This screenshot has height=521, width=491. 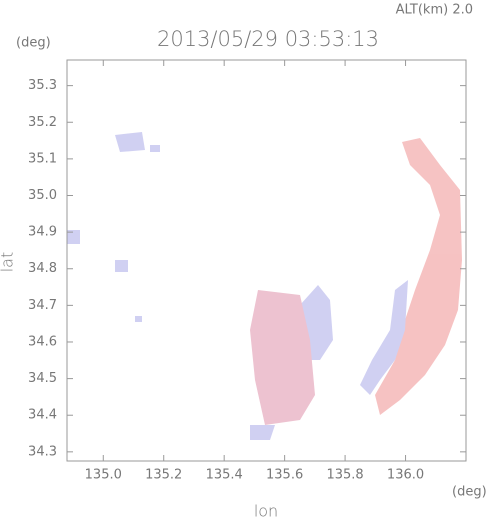 What do you see at coordinates (344, 475) in the screenshot?
I see `x-tick-label: 135.8` at bounding box center [344, 475].